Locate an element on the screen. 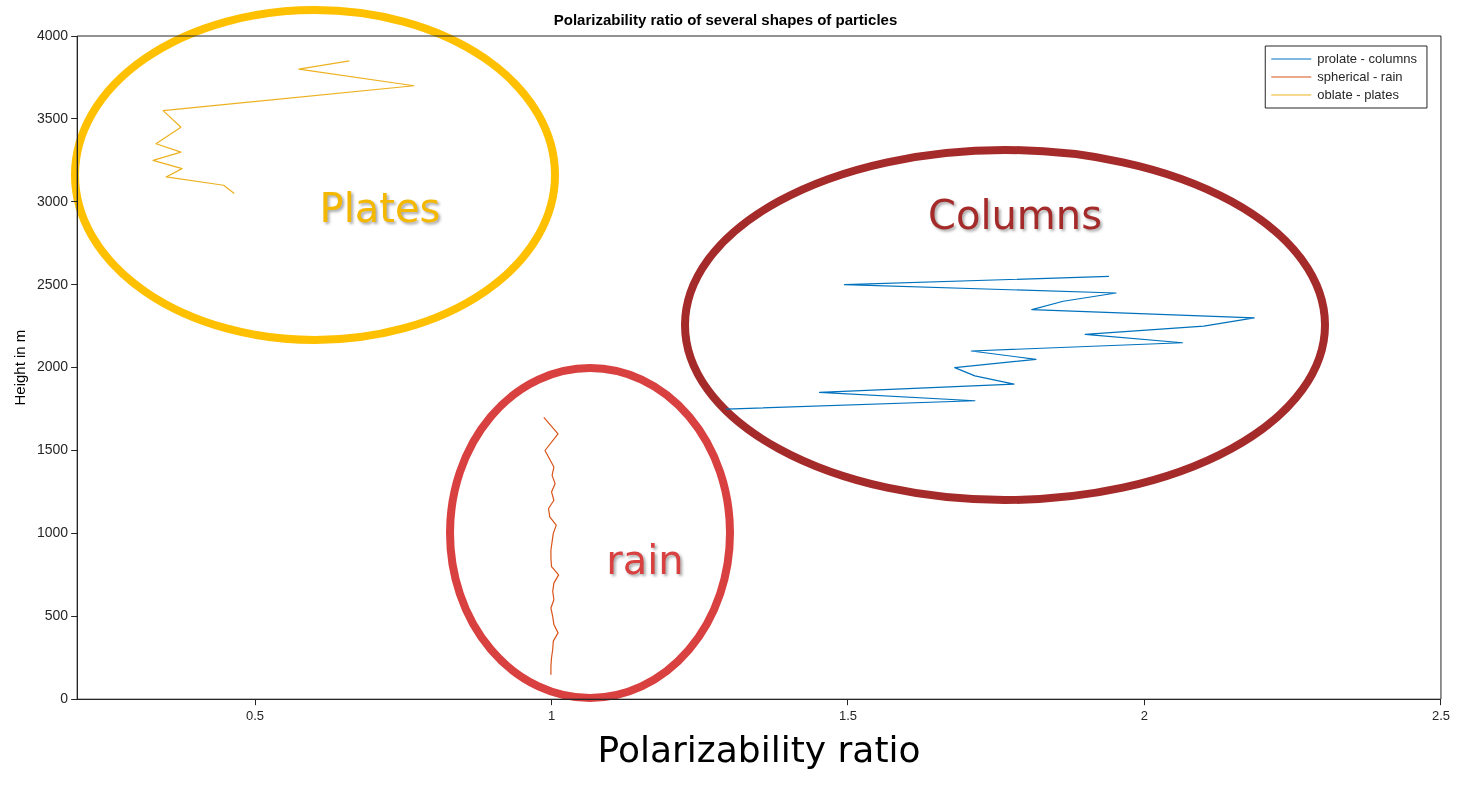  x-tick-label: 0.5 is located at coordinates (255, 715).